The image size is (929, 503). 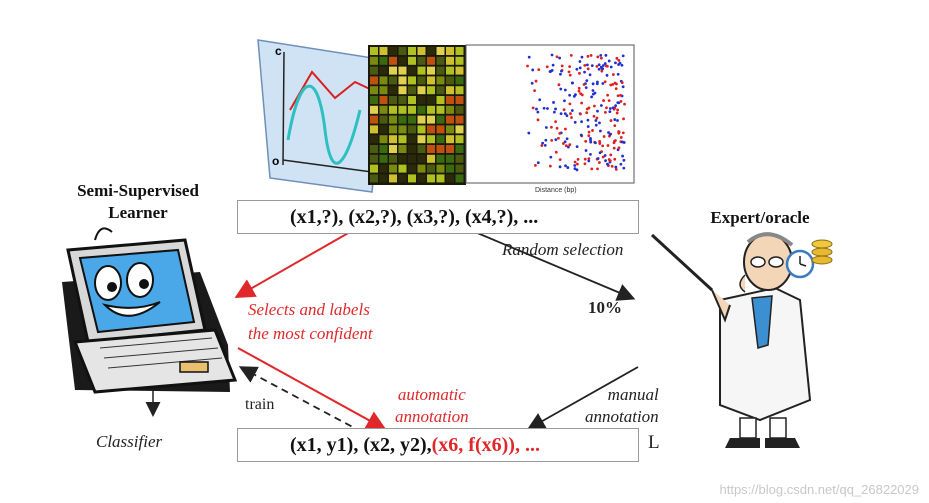 What do you see at coordinates (310, 322) in the screenshot?
I see `selects-label: Selects and labels the most confident` at bounding box center [310, 322].